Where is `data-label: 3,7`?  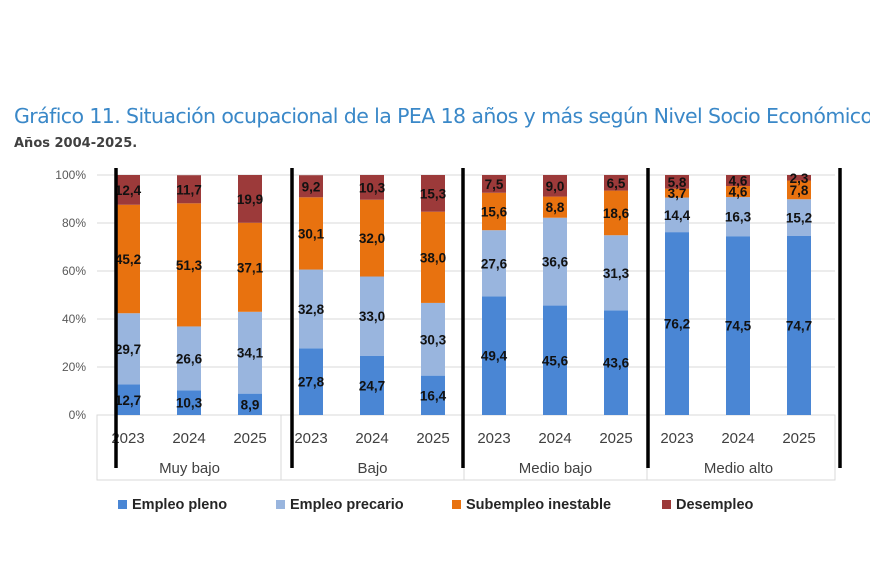 data-label: 3,7 is located at coordinates (677, 193).